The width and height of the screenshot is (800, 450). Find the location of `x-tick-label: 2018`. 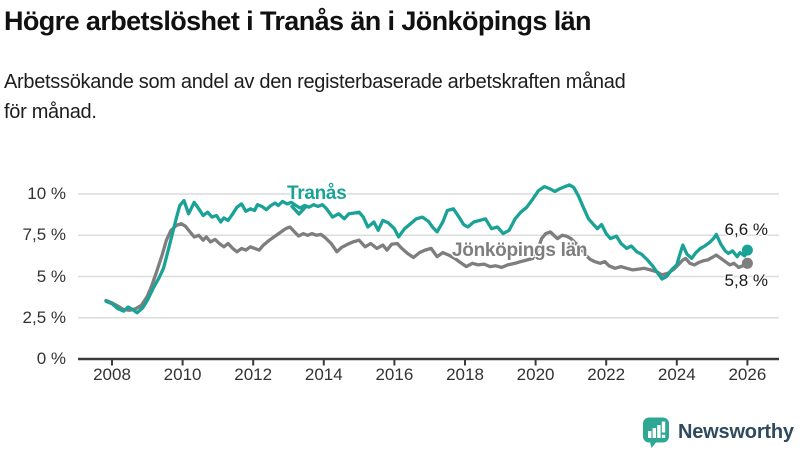

x-tick-label: 2018 is located at coordinates (465, 374).